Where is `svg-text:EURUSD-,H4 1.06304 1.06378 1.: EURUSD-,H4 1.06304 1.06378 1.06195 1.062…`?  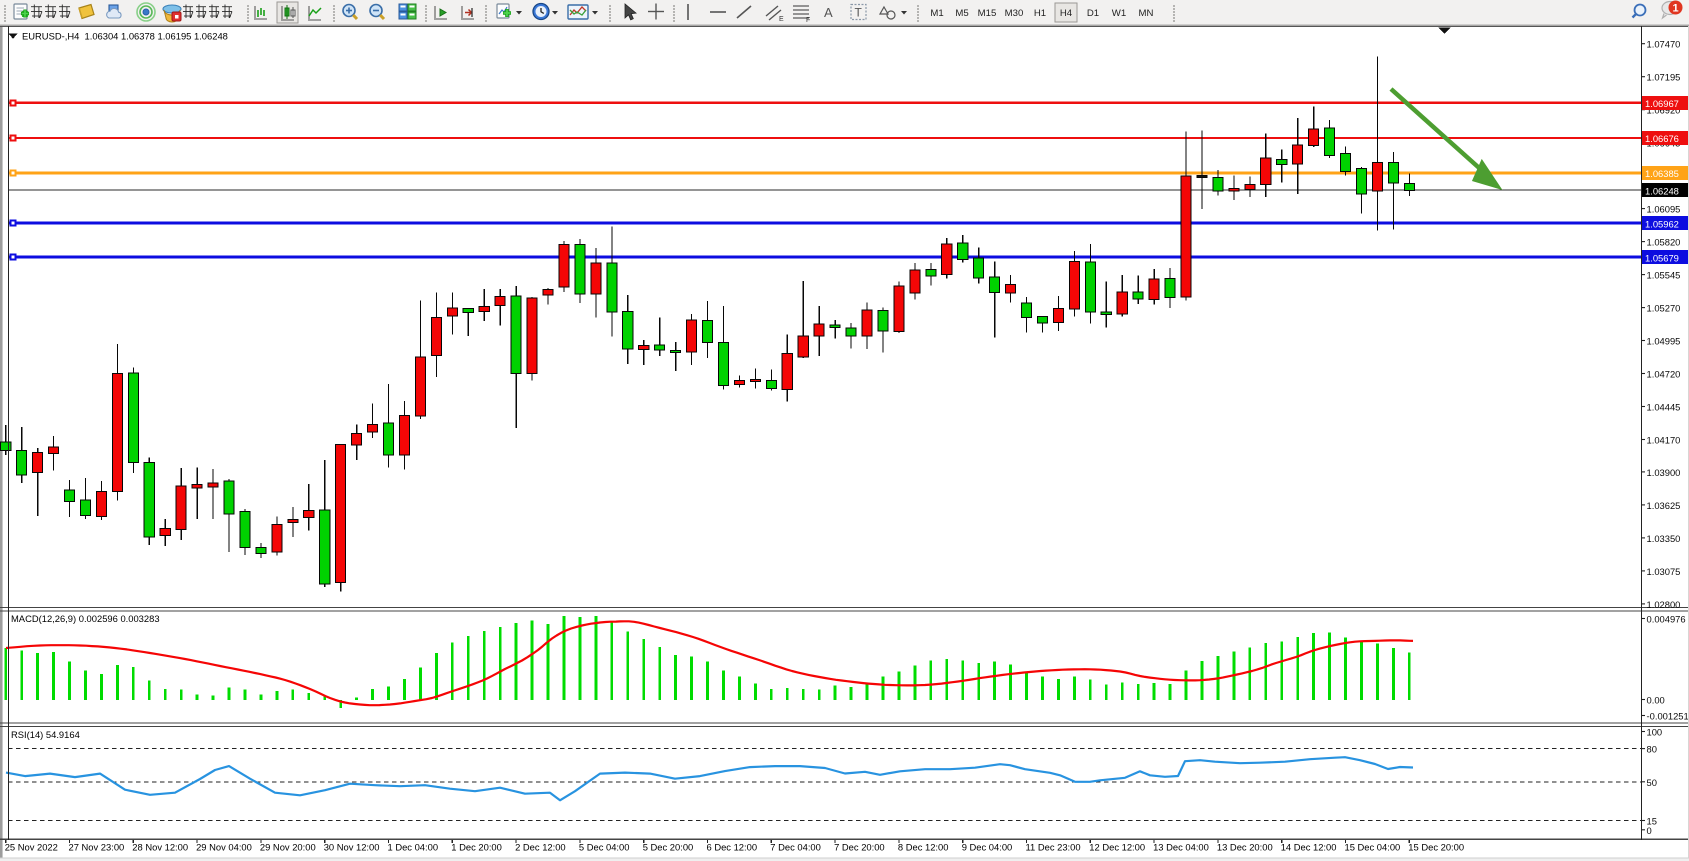 svg-text:EURUSD-,H4 1.06304 1.06378 1.: EURUSD-,H4 1.06304 1.06378 1.06195 1.062… is located at coordinates (125, 36).